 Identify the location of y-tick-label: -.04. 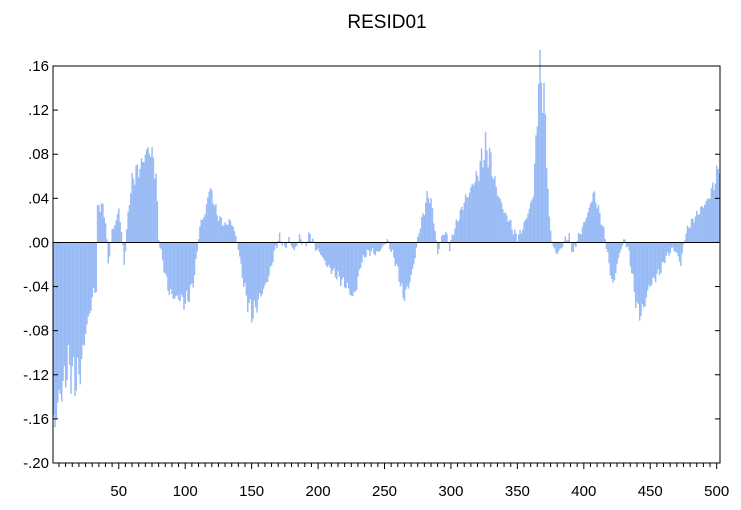
(36, 287).